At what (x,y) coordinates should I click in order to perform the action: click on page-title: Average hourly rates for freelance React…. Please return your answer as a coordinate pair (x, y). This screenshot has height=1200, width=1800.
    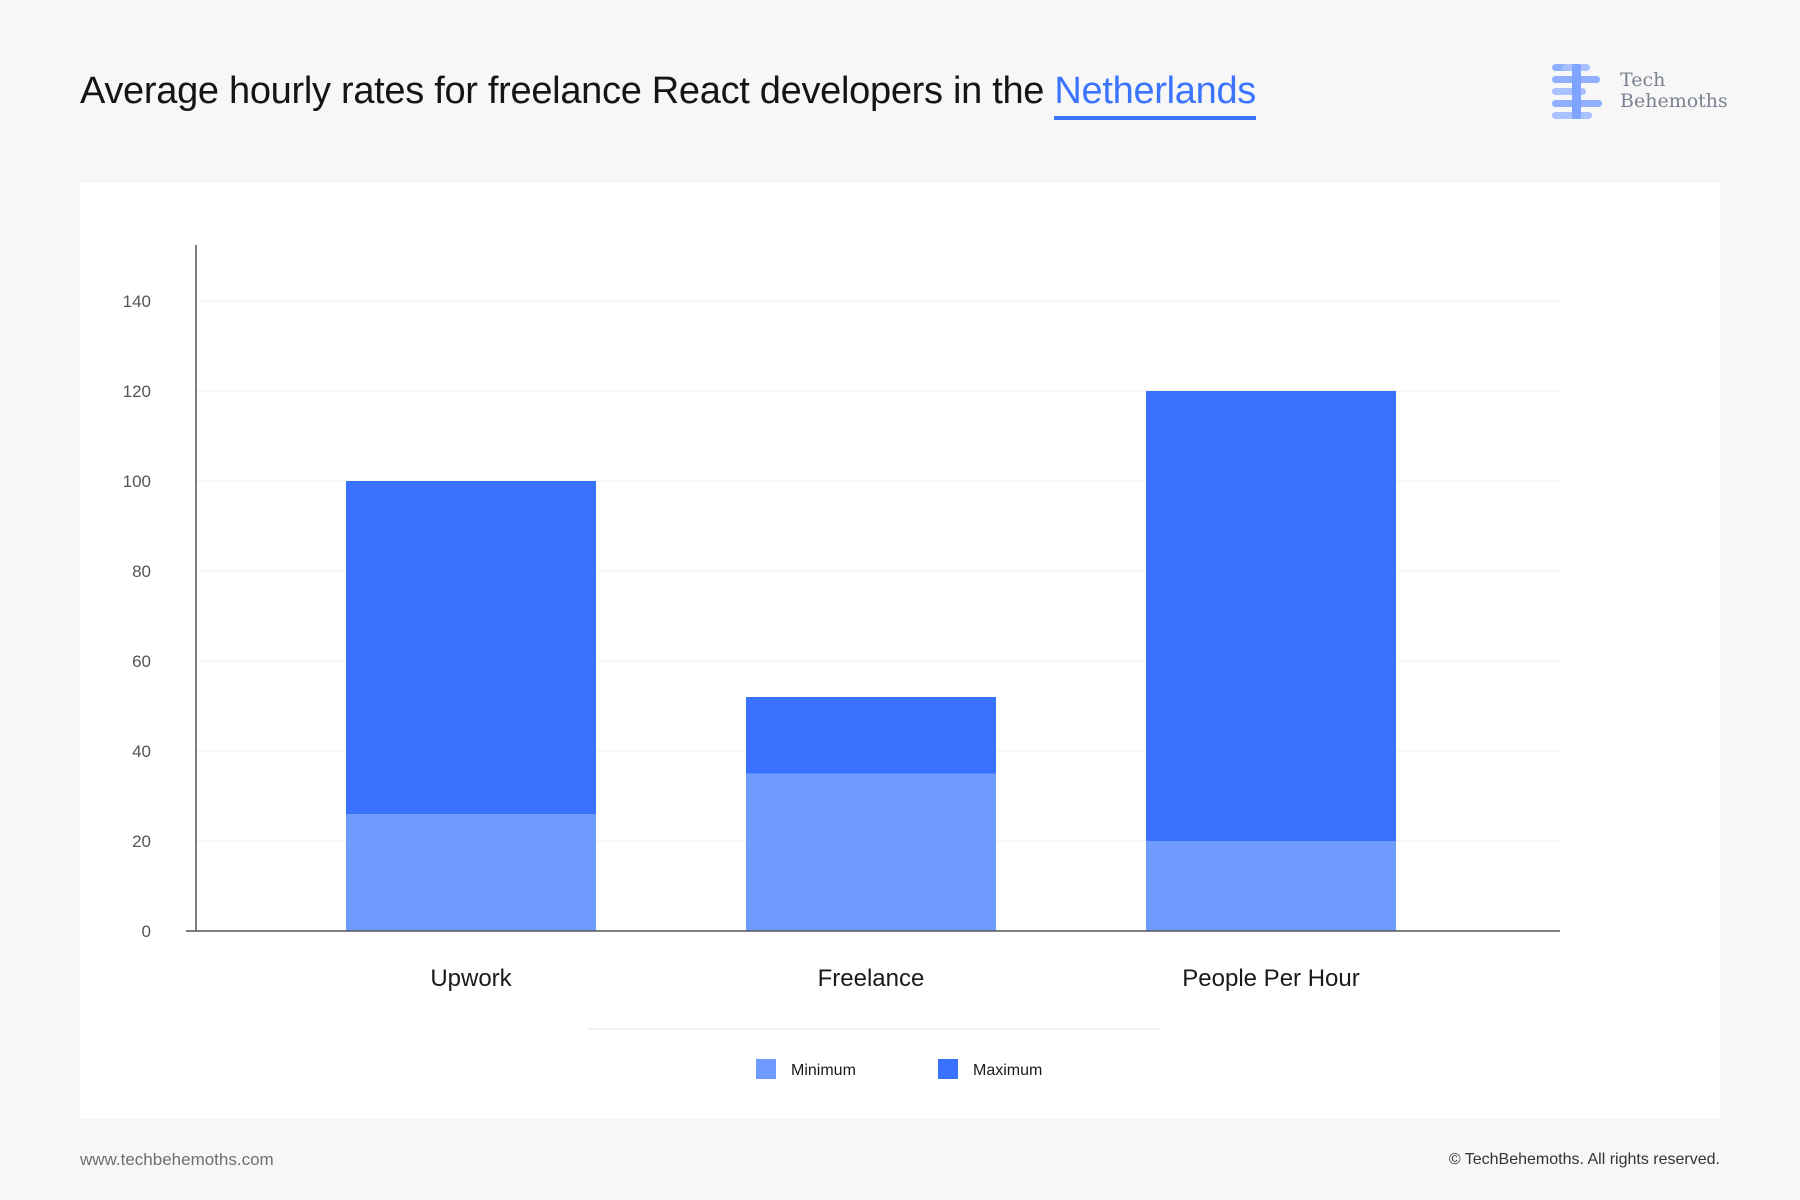
    Looking at the image, I should click on (668, 95).